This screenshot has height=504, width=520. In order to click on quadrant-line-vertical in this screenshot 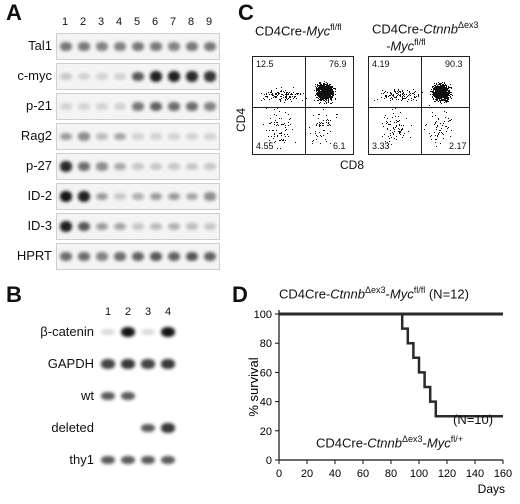, I will do `click(305, 105)`.